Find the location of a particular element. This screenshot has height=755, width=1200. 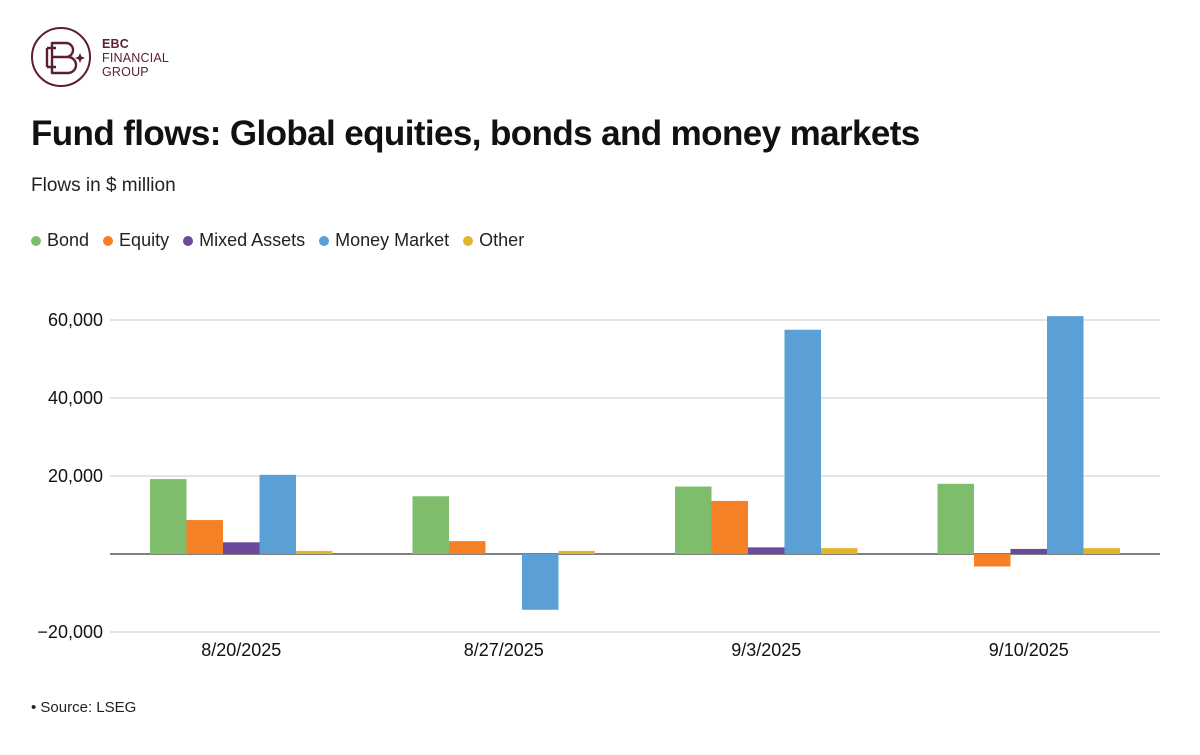

brand-name: EBC FINANCIAL GROUP is located at coordinates (135, 58).